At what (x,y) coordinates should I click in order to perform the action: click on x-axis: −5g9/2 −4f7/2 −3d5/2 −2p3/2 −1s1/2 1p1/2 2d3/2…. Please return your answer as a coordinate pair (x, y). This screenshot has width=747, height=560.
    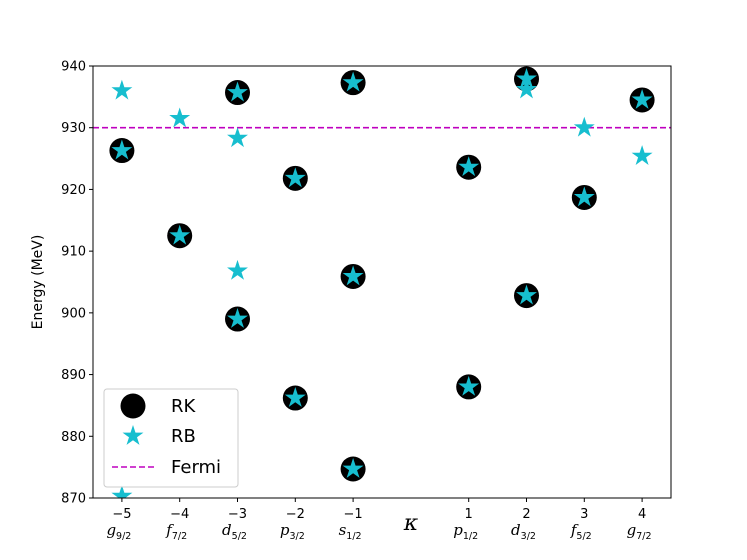
    Looking at the image, I should click on (379, 520).